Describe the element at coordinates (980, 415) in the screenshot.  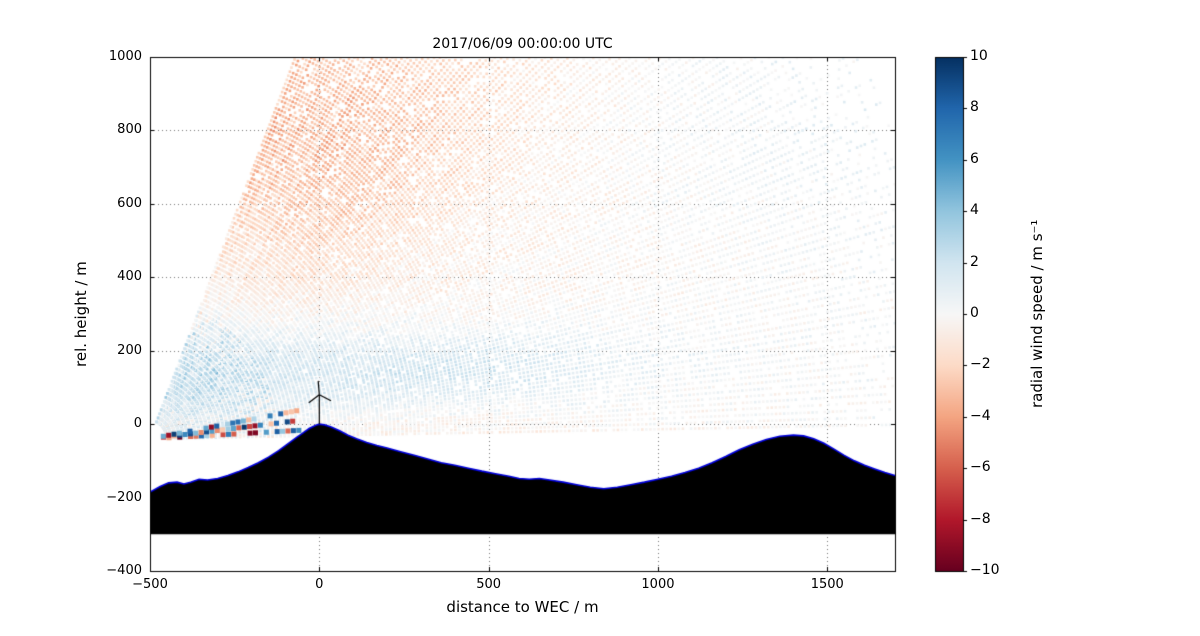
I see `colorbar-tick-label: −4` at that location.